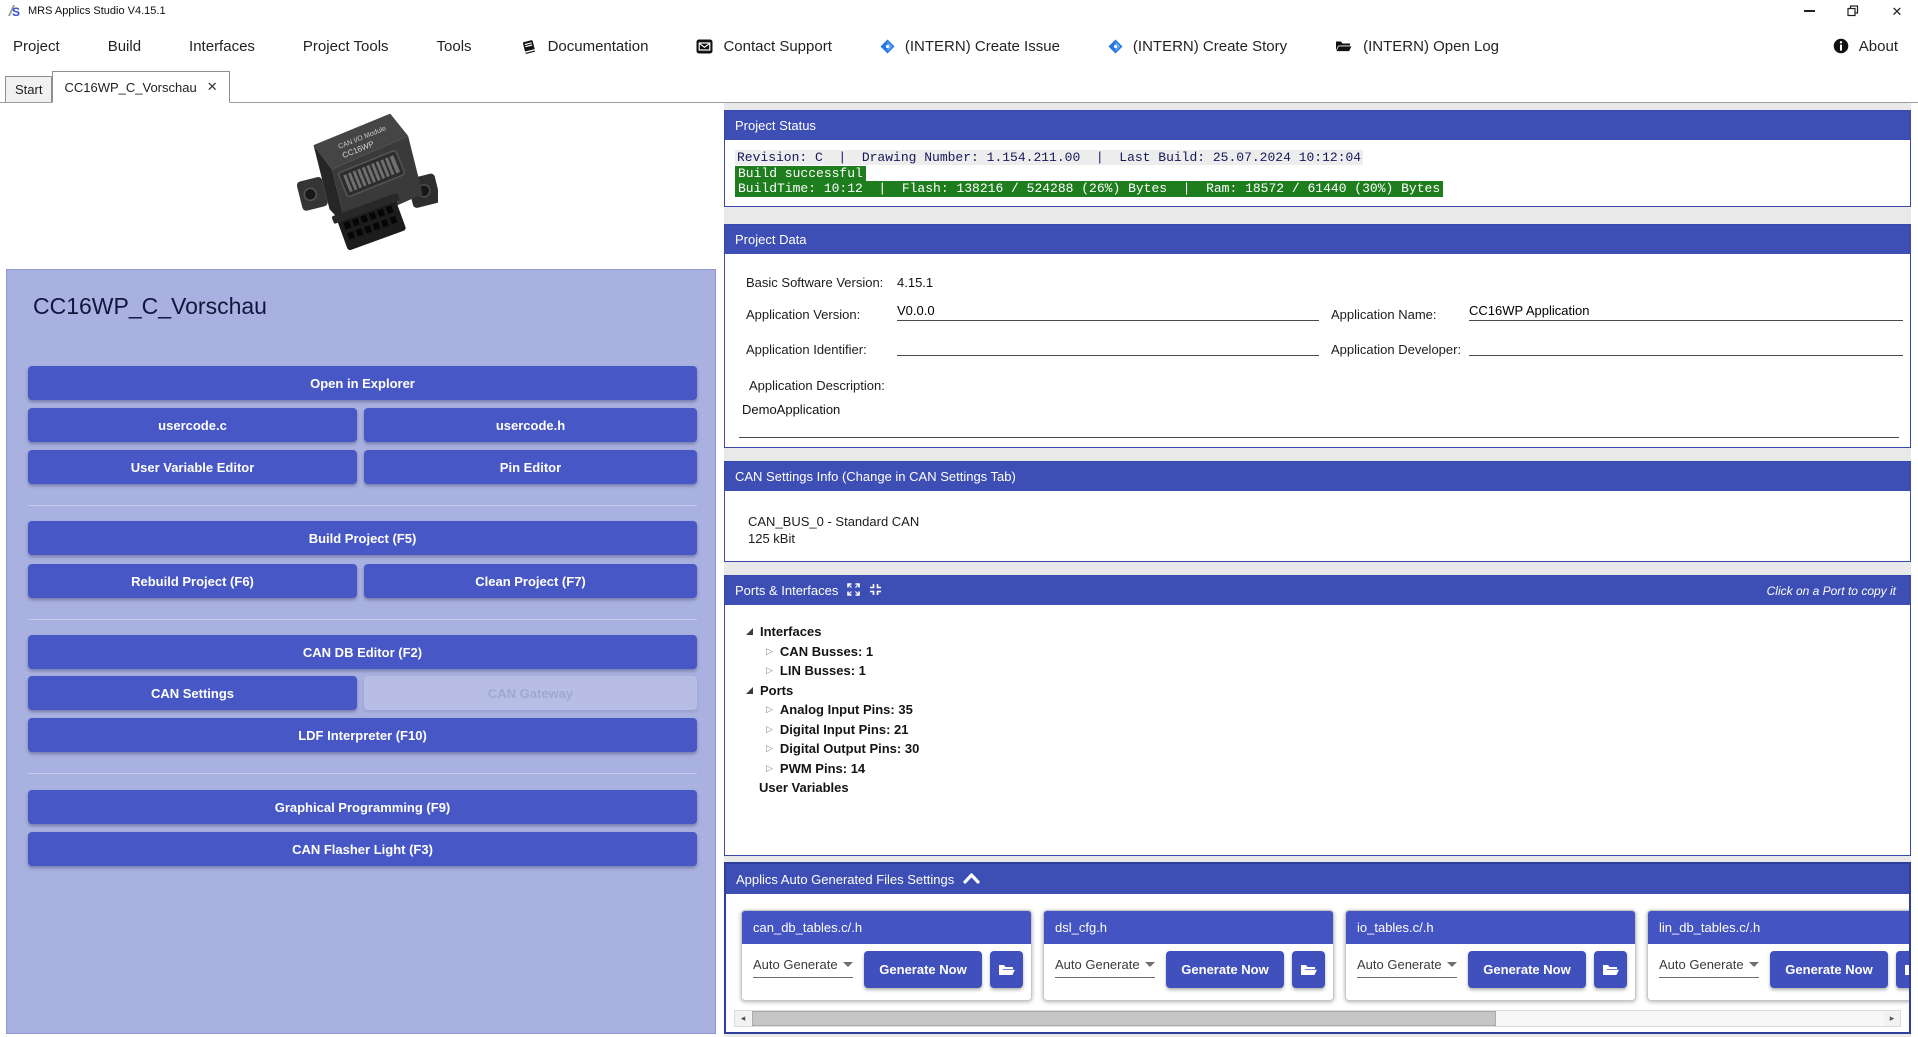 The height and width of the screenshot is (1037, 1918). What do you see at coordinates (1878, 46) in the screenshot?
I see `menu-item-about-label: About` at bounding box center [1878, 46].